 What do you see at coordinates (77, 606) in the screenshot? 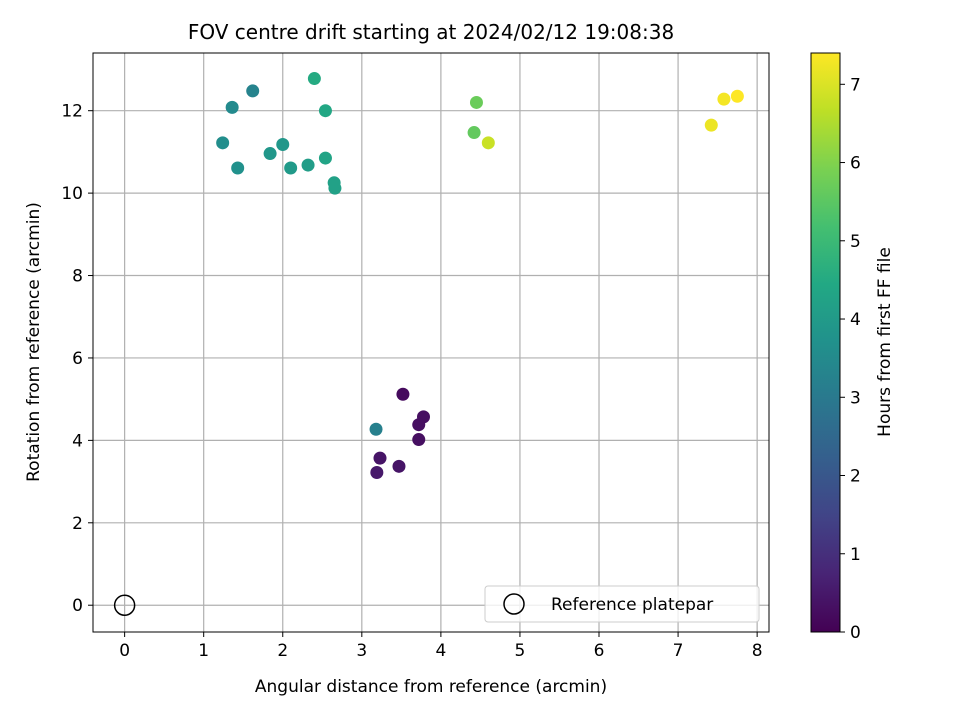
I see `y-tick-label: 0` at bounding box center [77, 606].